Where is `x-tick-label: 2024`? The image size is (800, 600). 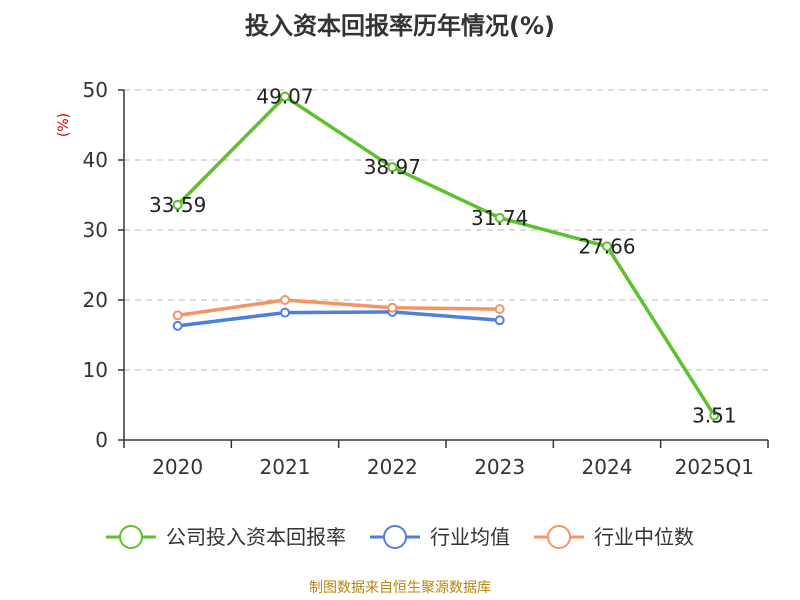 x-tick-label: 2024 is located at coordinates (607, 467).